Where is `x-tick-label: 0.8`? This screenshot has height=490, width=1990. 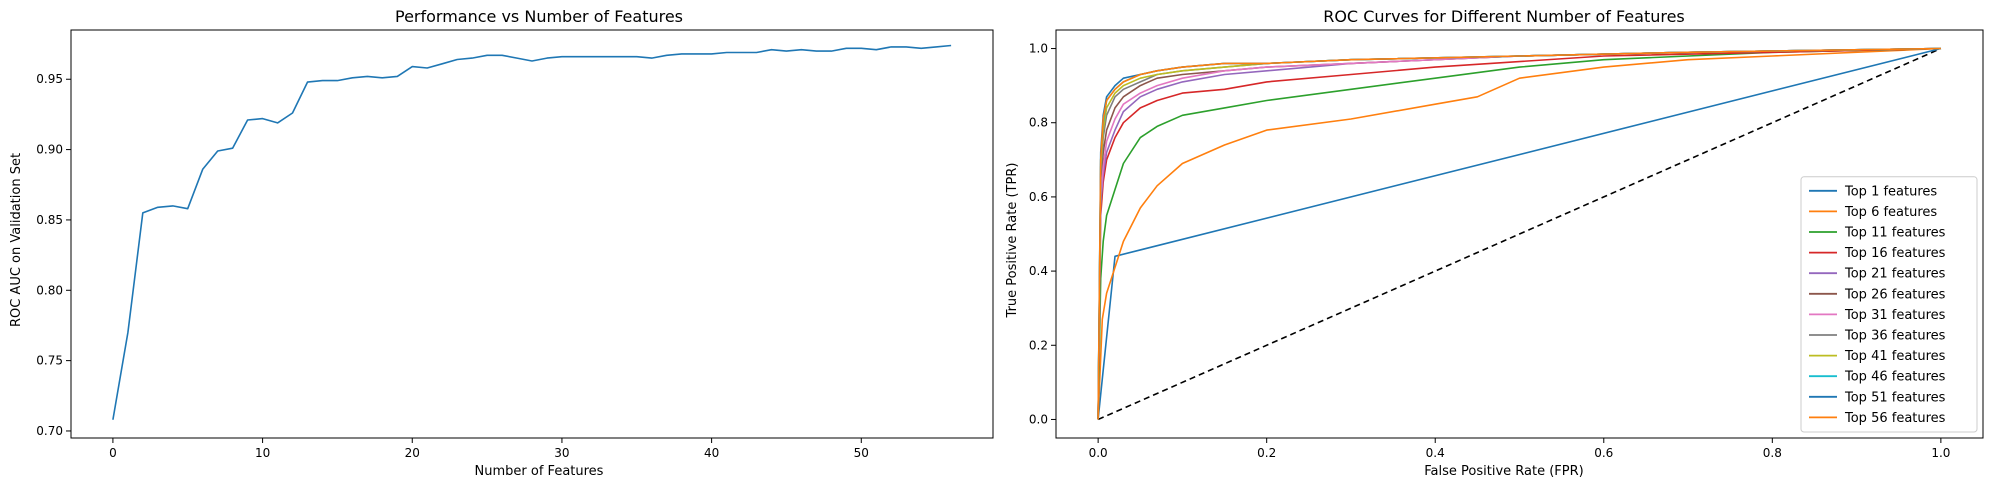 x-tick-label: 0.8 is located at coordinates (1772, 453).